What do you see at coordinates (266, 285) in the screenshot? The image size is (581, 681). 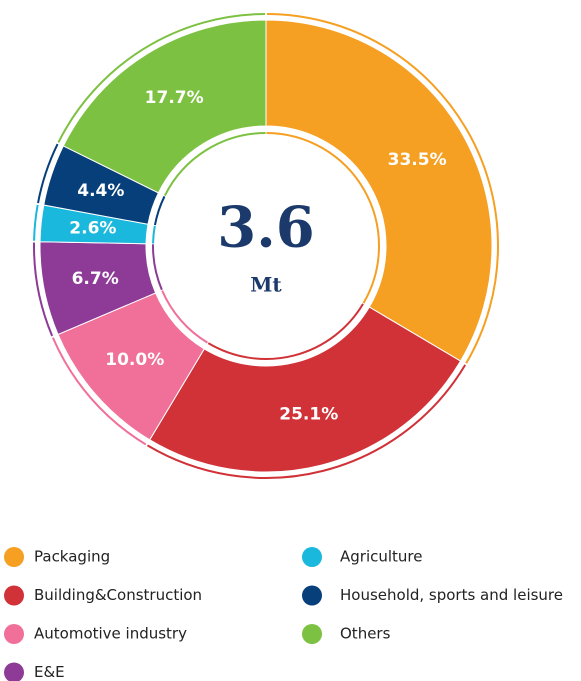 I see `center-unit: Mt` at bounding box center [266, 285].